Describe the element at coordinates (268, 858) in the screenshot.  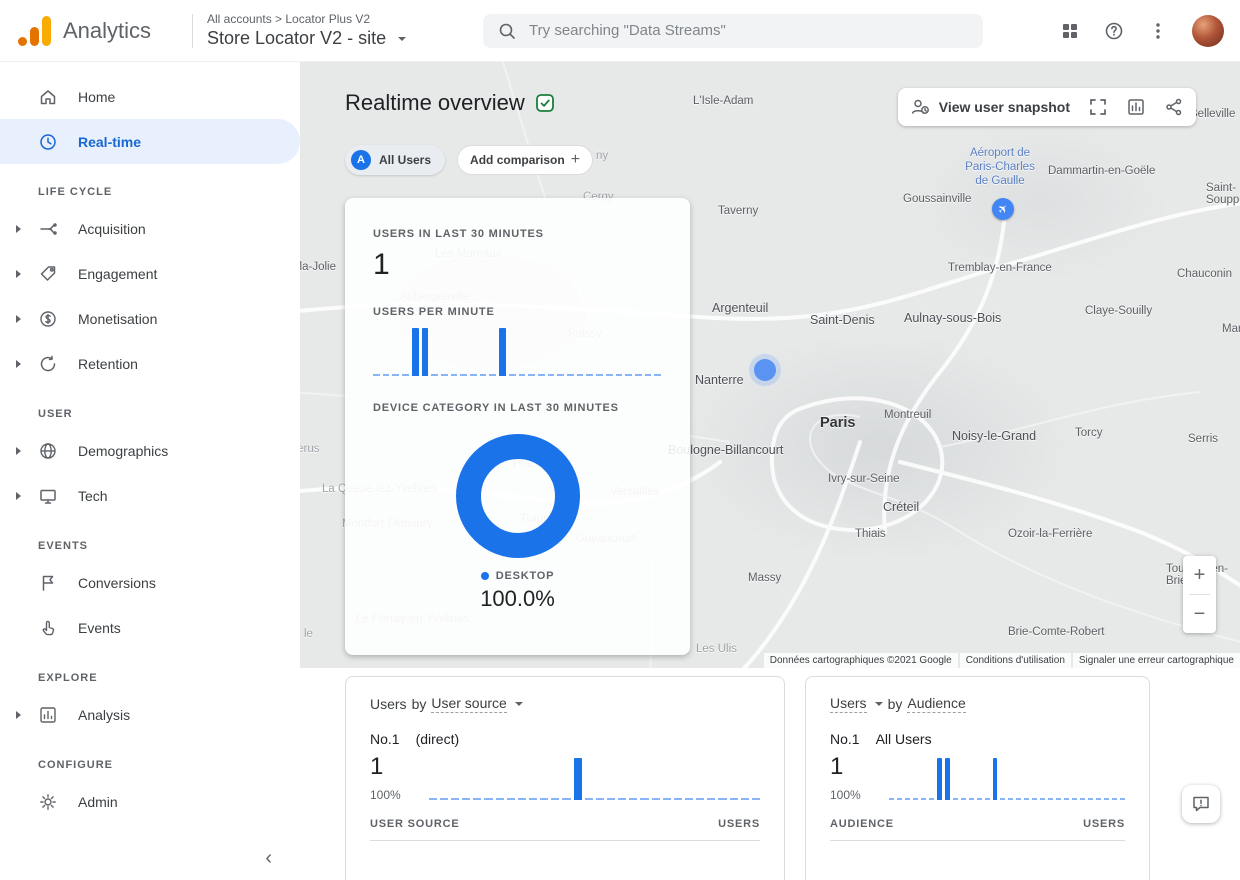
I see `sidebar-collapse-button: ‹` at that location.